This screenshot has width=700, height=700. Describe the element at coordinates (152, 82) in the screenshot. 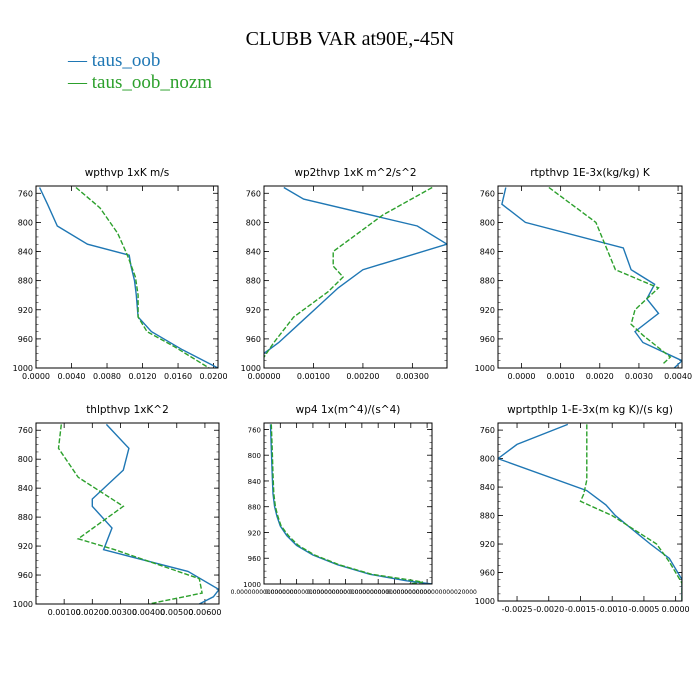

I see `legend-label: taus_oob_nozm` at that location.